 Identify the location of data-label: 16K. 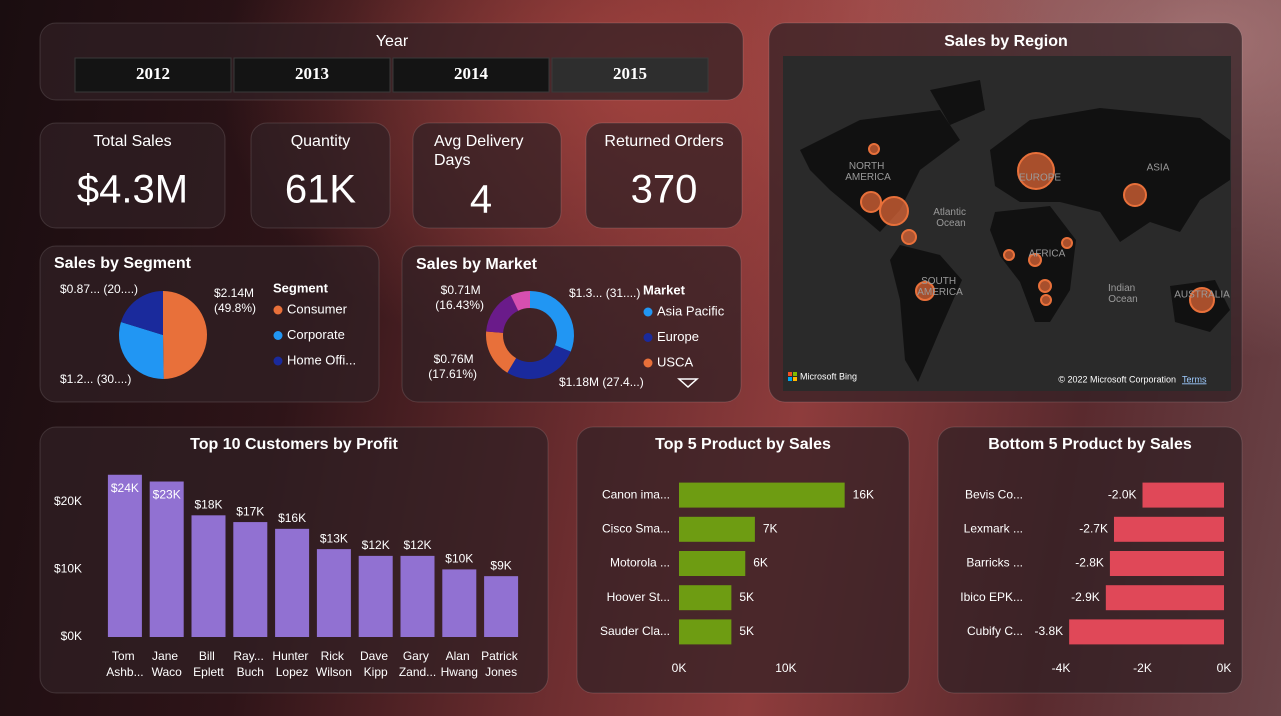
(863, 494).